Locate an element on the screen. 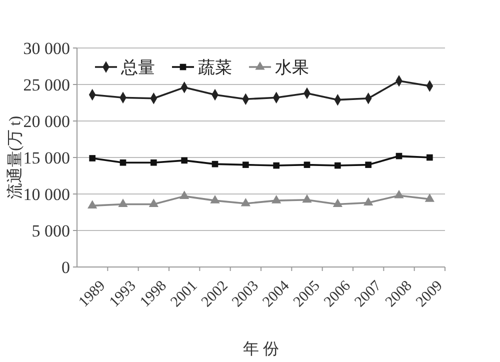 This screenshot has height=362, width=500. y-tick-label: 20 000 is located at coordinates (46, 121).